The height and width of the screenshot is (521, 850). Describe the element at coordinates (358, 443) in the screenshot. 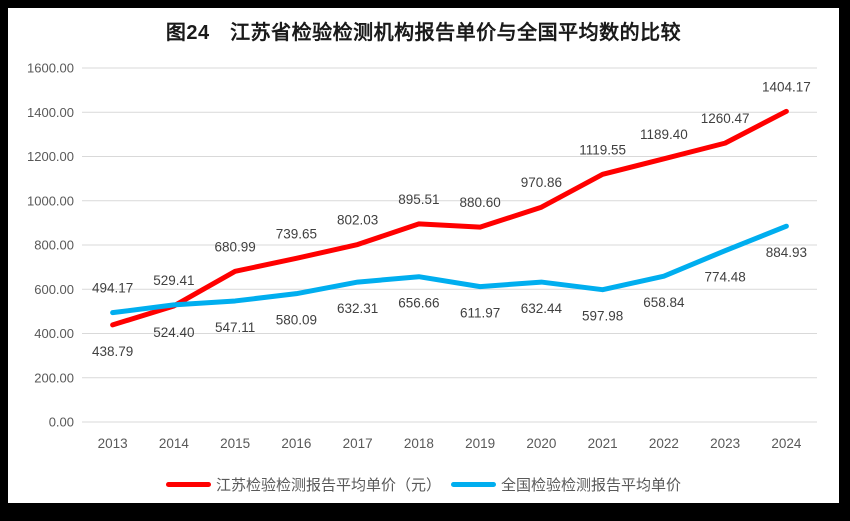

I see `x-axis-tick-label: 2017` at that location.